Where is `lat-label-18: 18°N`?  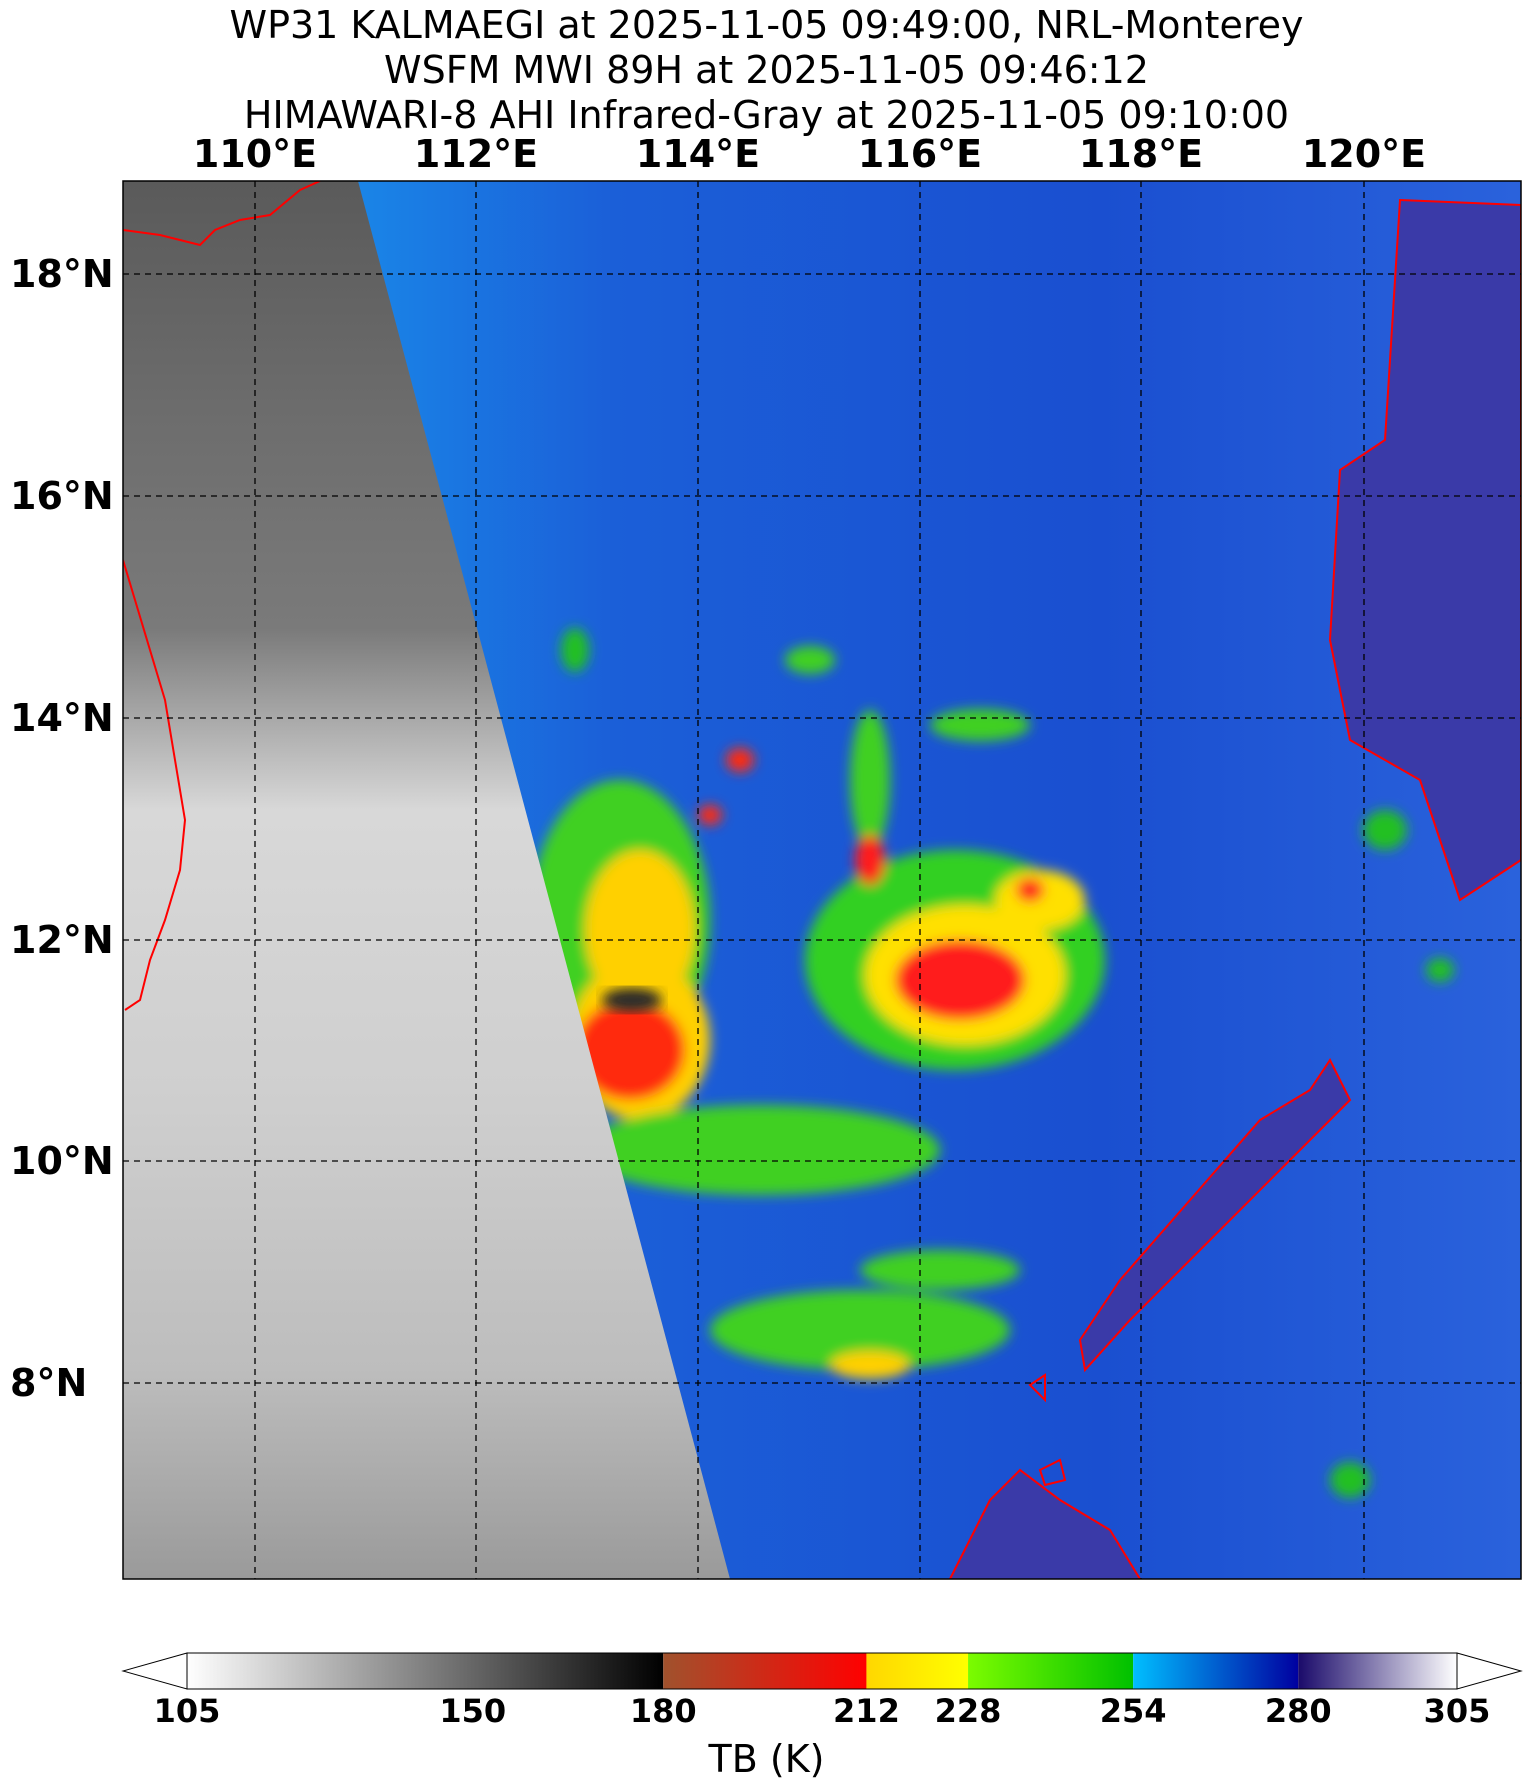
lat-label-18: 18°N is located at coordinates (62, 274).